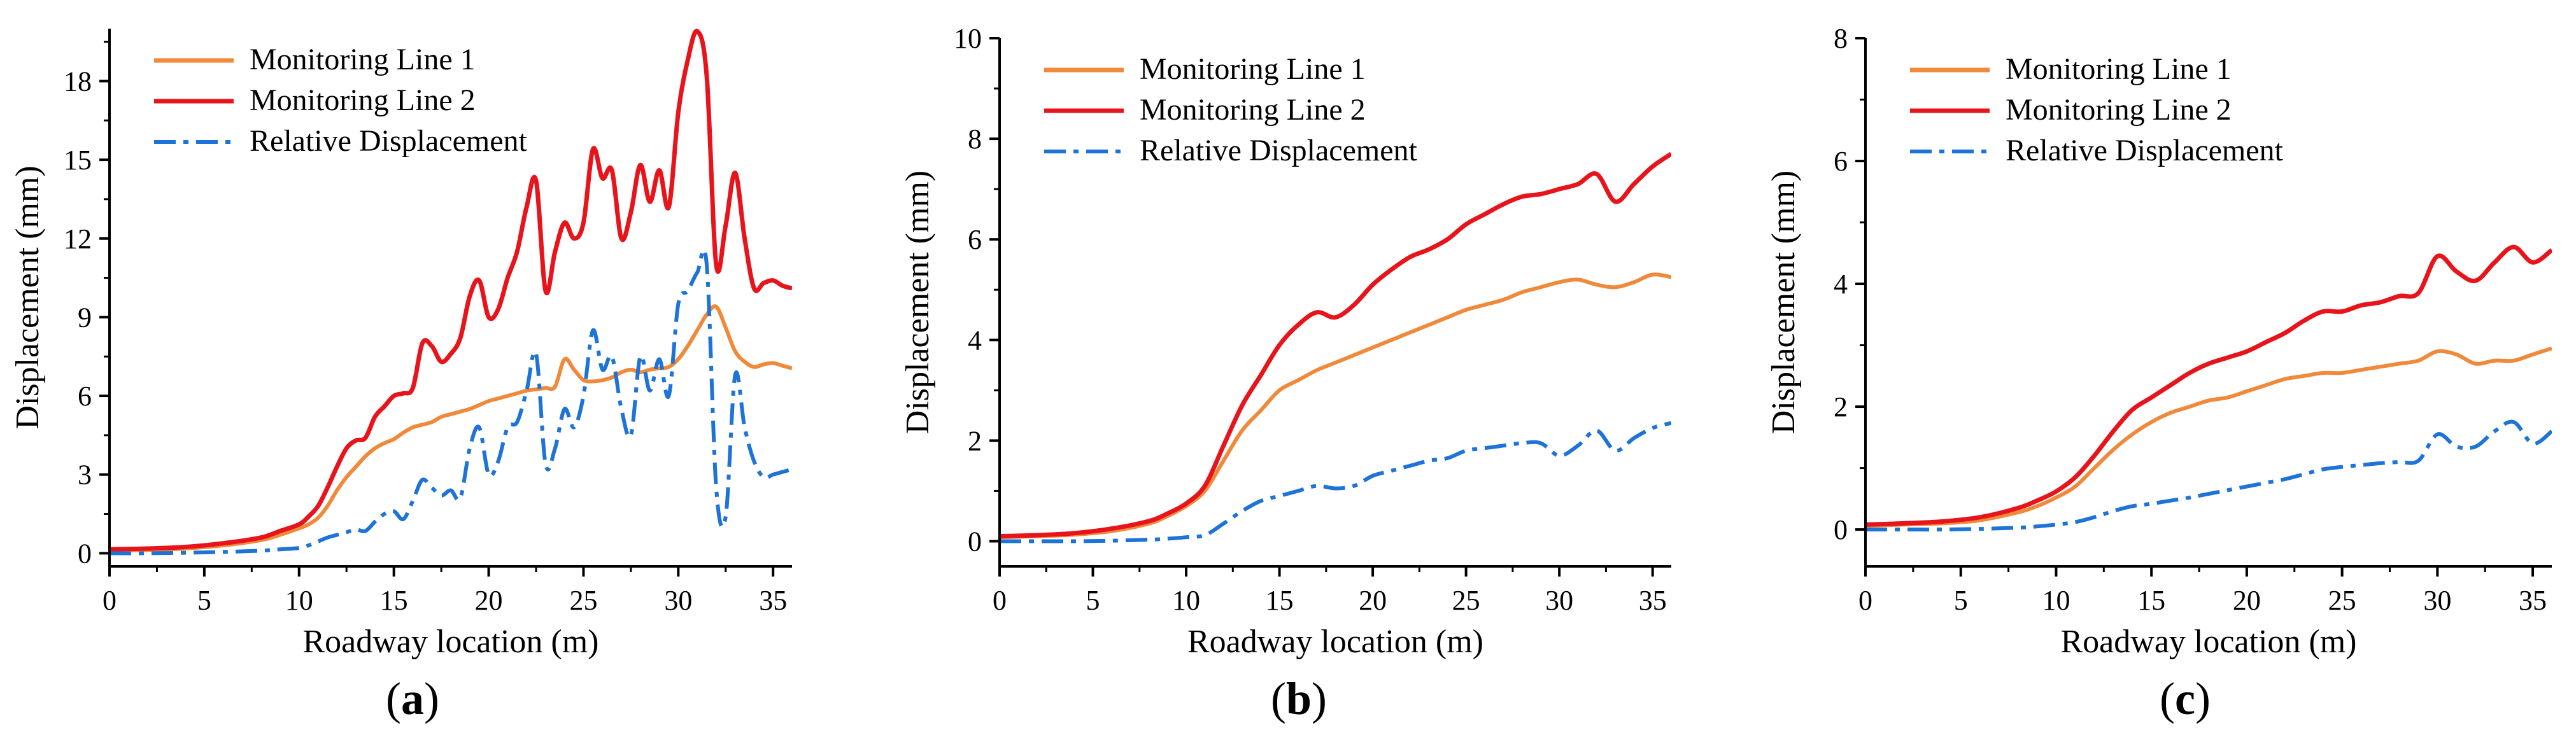  I want to click on panel-label: (a), so click(412, 698).